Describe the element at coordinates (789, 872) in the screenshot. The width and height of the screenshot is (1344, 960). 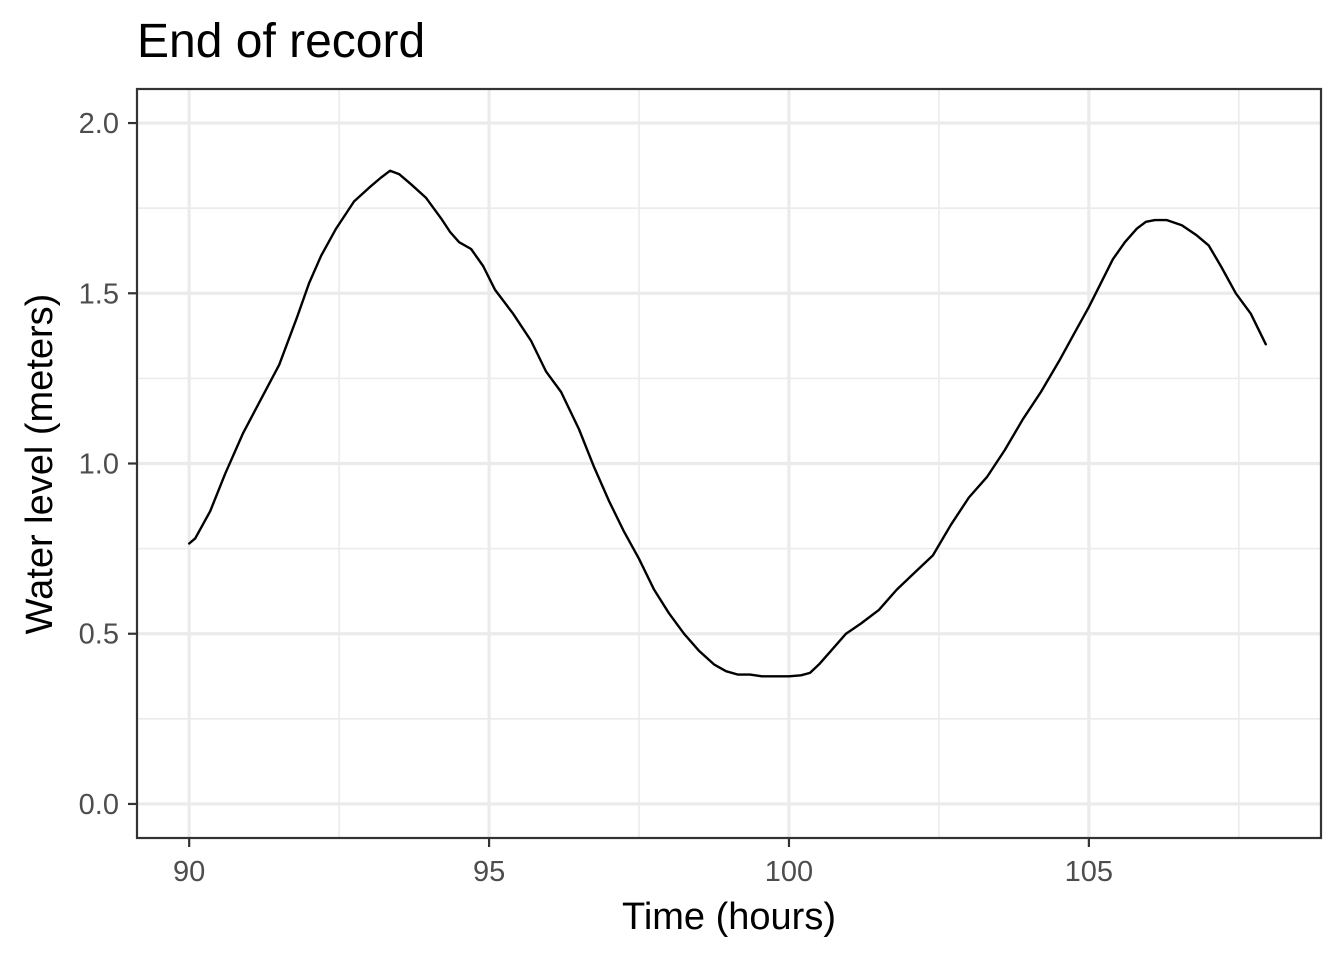
I see `x-tick-label: 100` at that location.